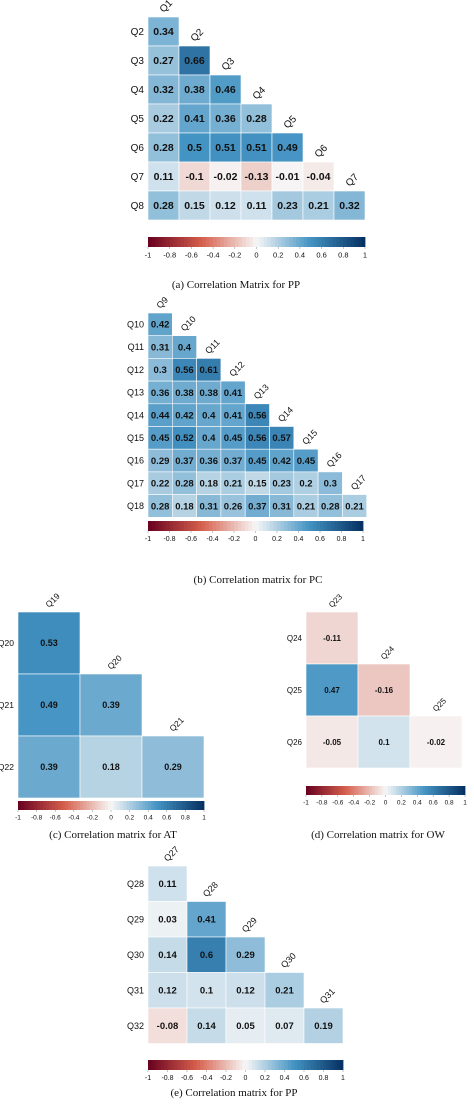  I want to click on cell-value-label: -0.11, so click(332, 638).